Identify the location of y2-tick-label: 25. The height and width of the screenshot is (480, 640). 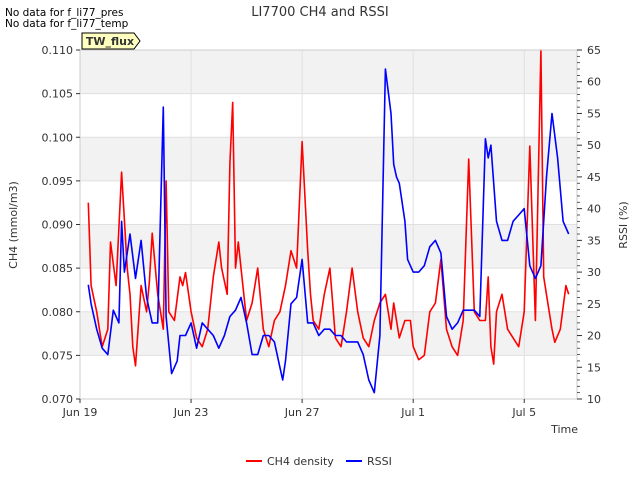
(594, 304).